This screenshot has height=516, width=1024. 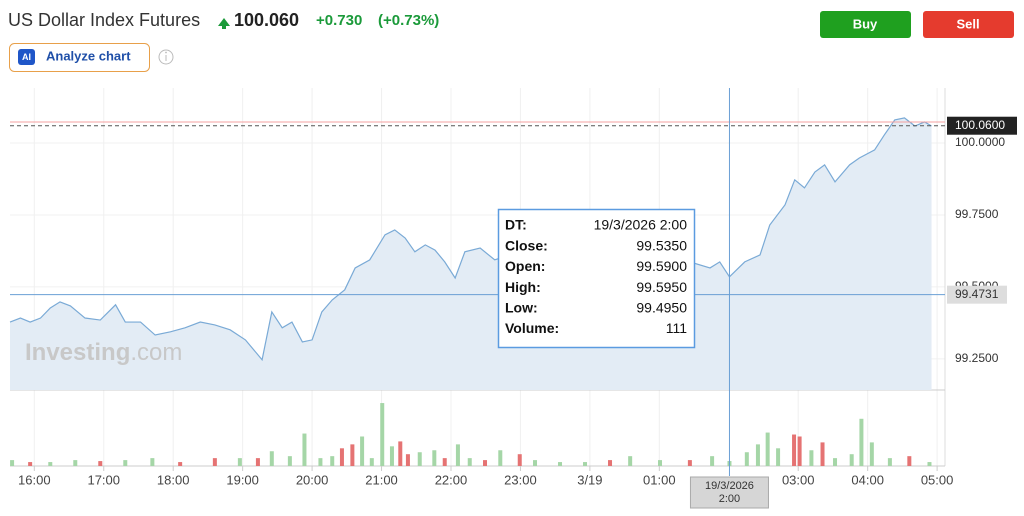 I want to click on watermark-main: Investing, so click(x=77, y=352).